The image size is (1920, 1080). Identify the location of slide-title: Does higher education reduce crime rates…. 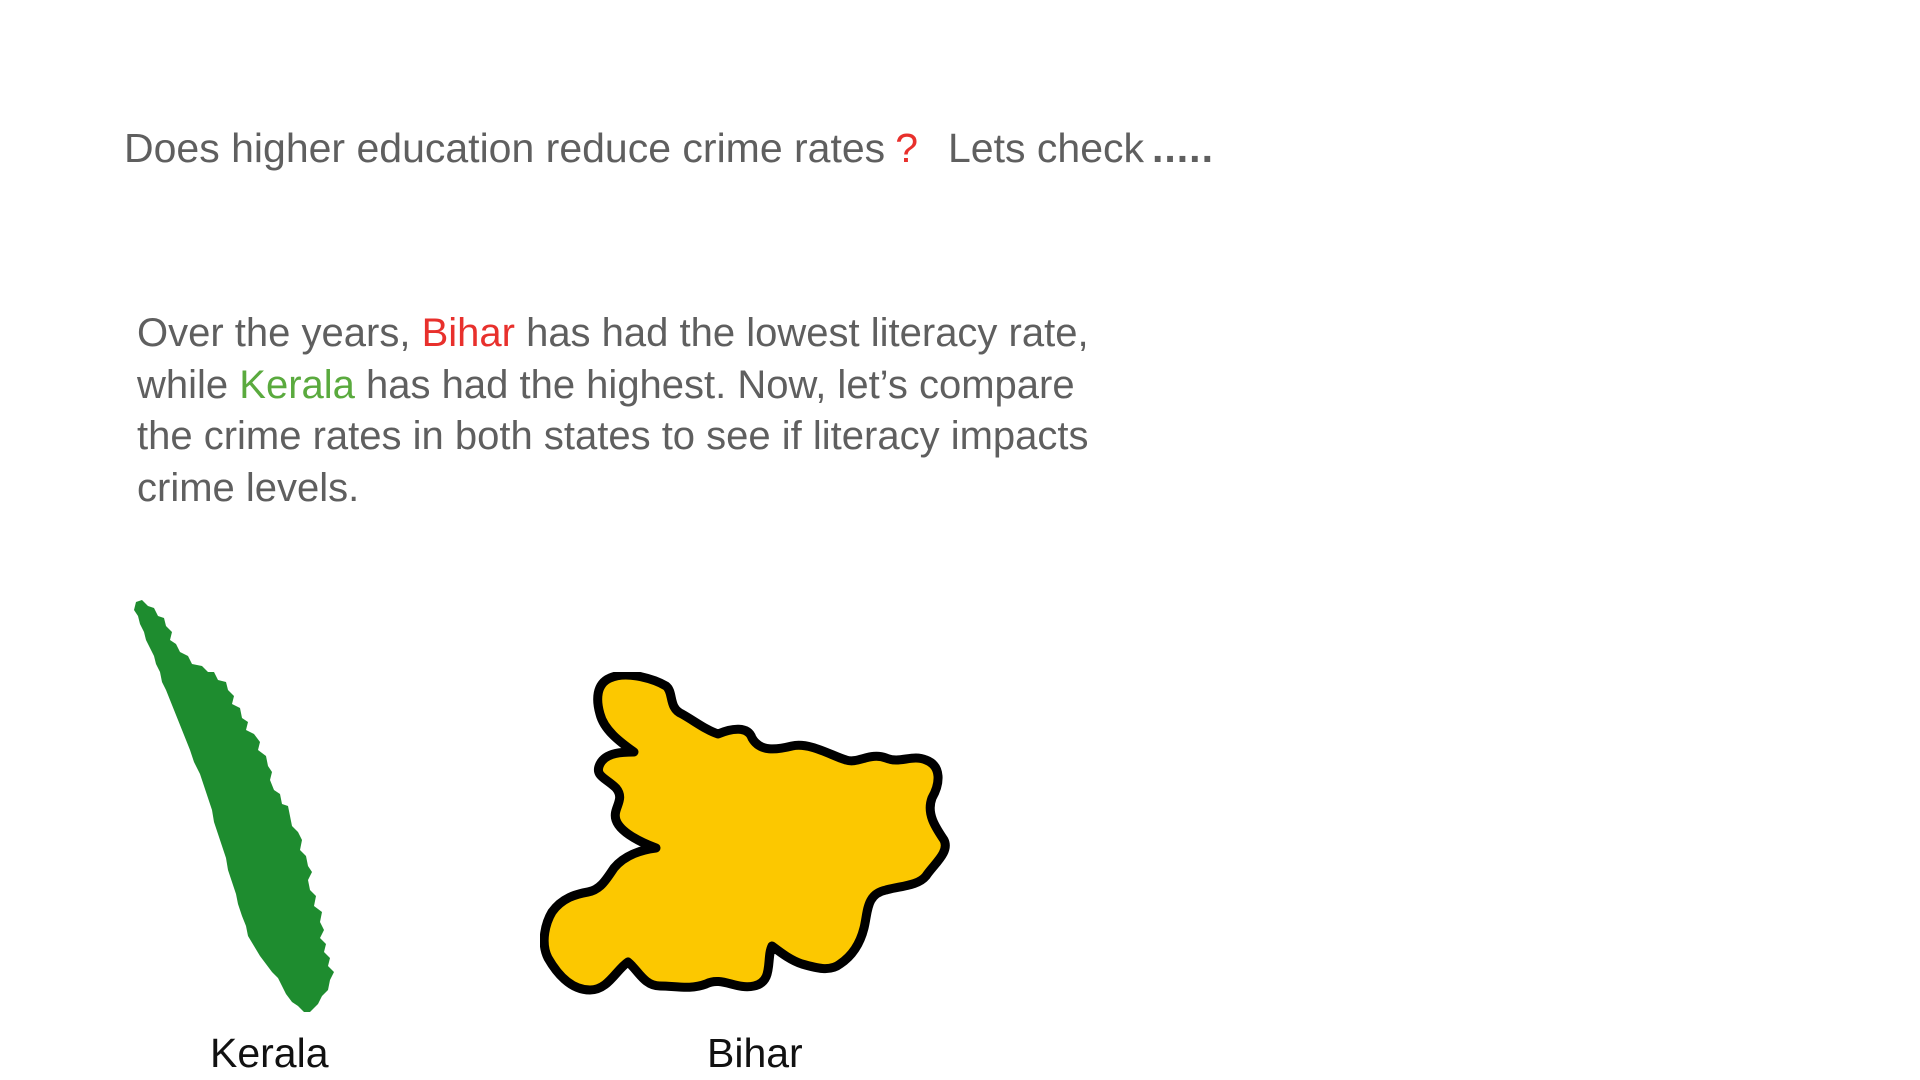
(669, 148).